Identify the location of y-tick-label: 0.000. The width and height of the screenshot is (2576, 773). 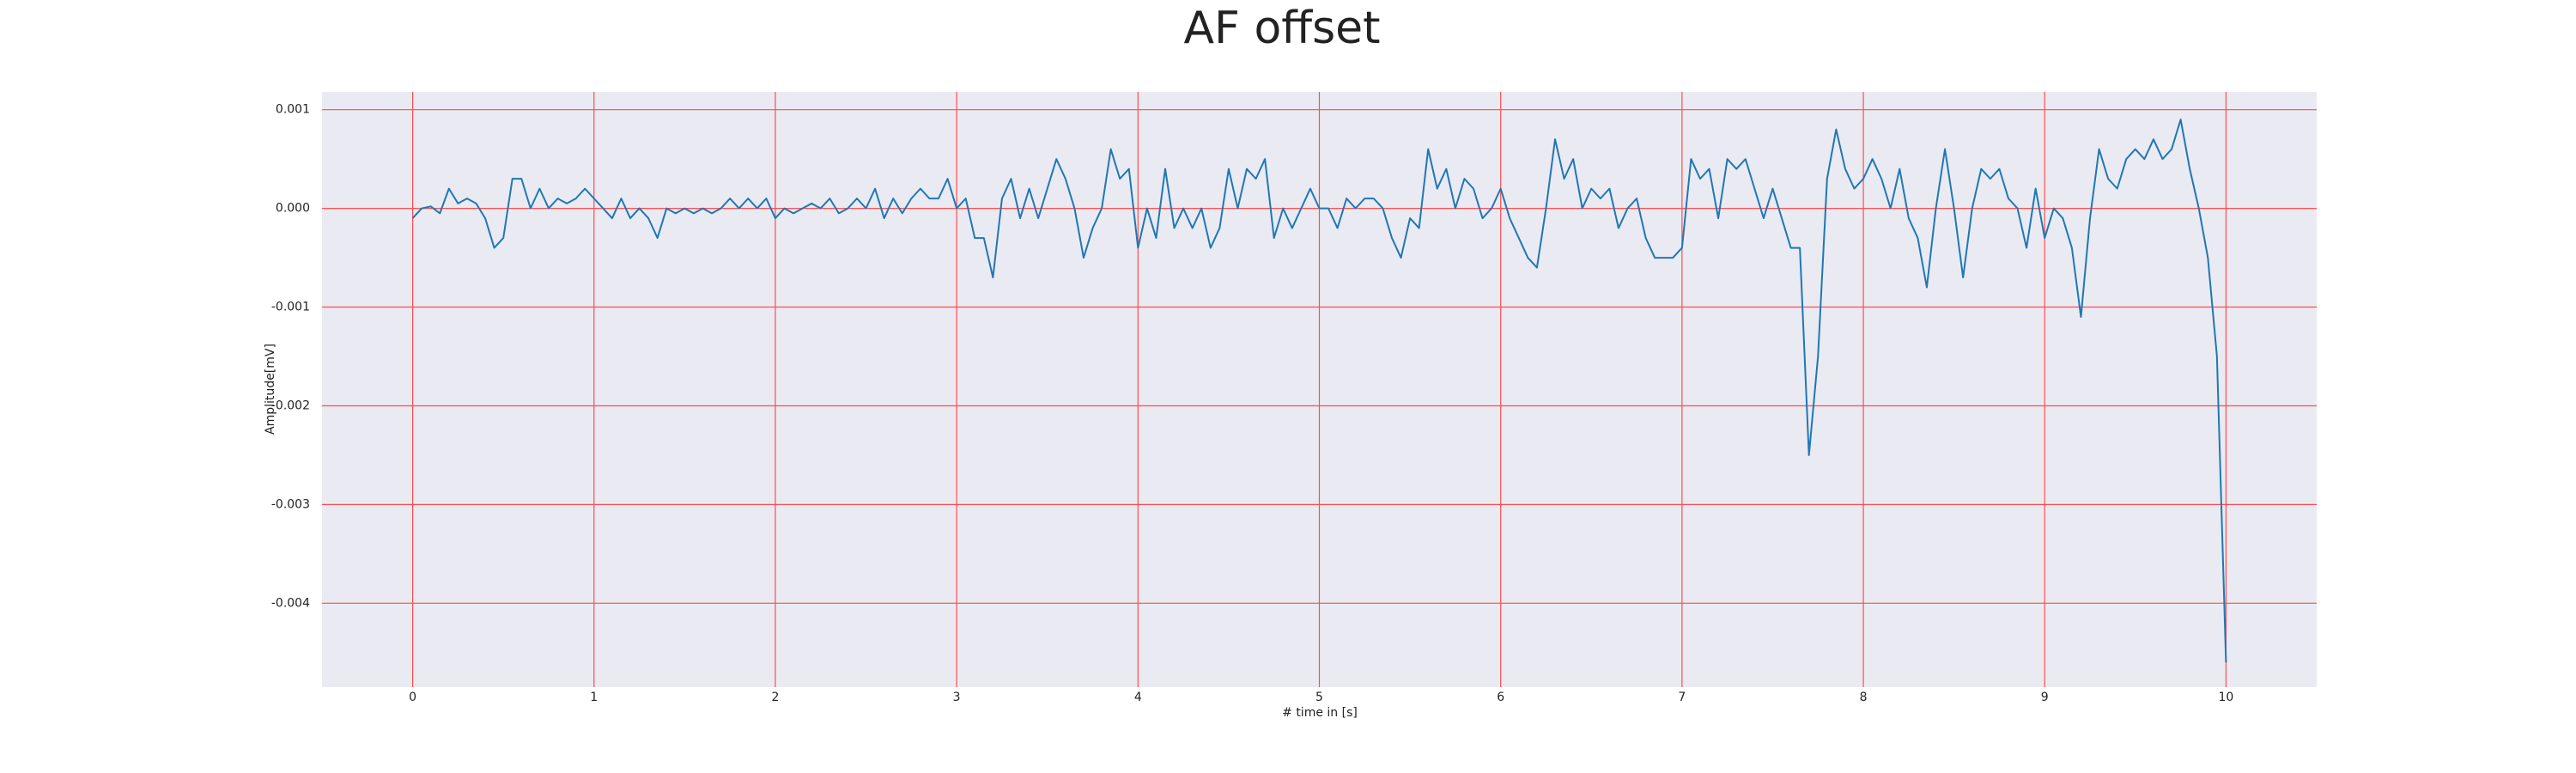
(293, 209).